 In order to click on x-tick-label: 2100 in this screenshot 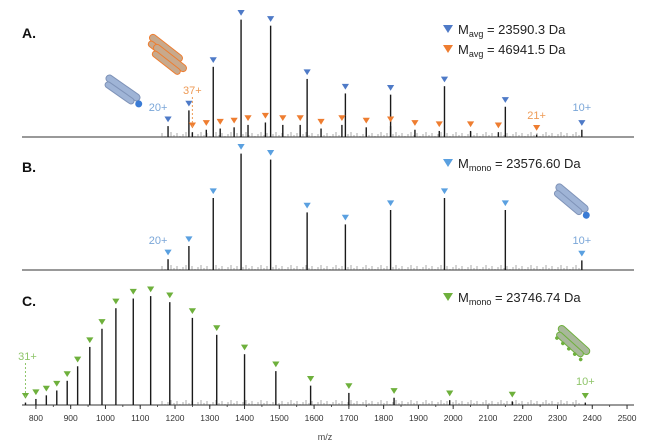, I will do `click(487, 418)`.